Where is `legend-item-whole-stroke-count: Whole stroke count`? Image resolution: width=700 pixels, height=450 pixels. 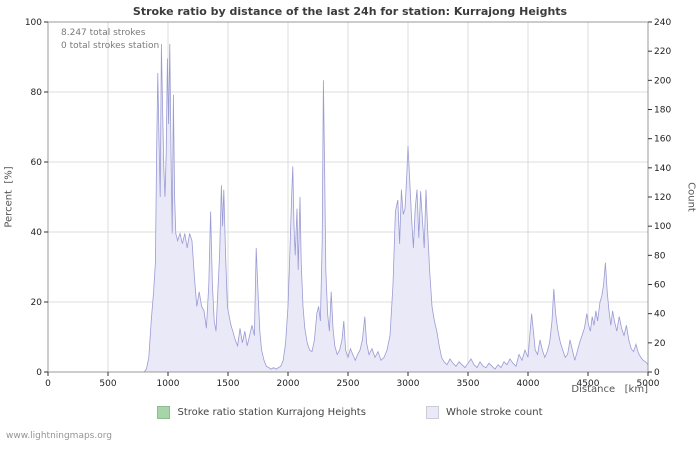 legend-item-whole-stroke-count: Whole stroke count is located at coordinates (484, 412).